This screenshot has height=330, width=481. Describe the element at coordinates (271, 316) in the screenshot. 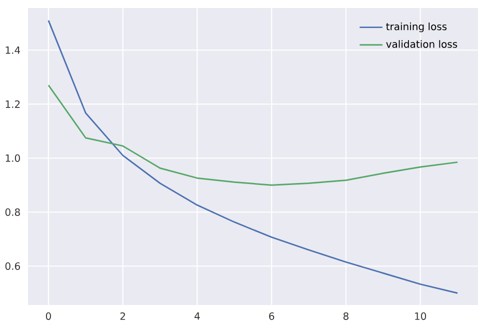

I see `x-tick-label: 6` at that location.